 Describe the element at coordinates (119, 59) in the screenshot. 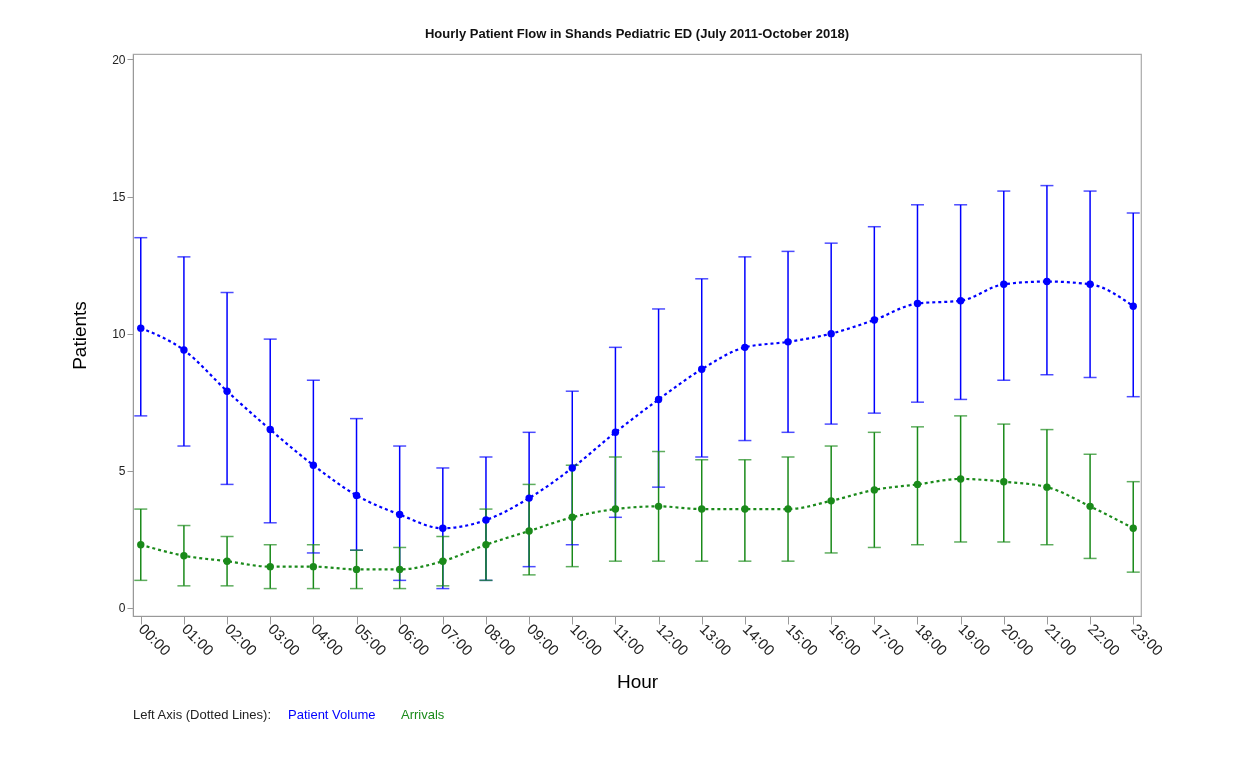

I see `y-tick-label: 20` at that location.